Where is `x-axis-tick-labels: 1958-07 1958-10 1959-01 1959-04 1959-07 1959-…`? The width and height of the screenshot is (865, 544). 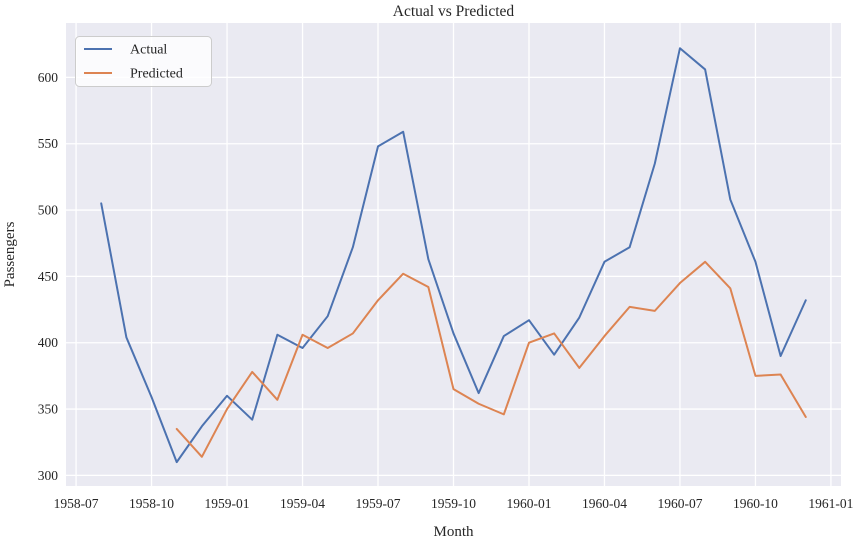
x-axis-tick-labels: 1958-07 1958-10 1959-01 1959-04 1959-07 1959-… is located at coordinates (454, 503).